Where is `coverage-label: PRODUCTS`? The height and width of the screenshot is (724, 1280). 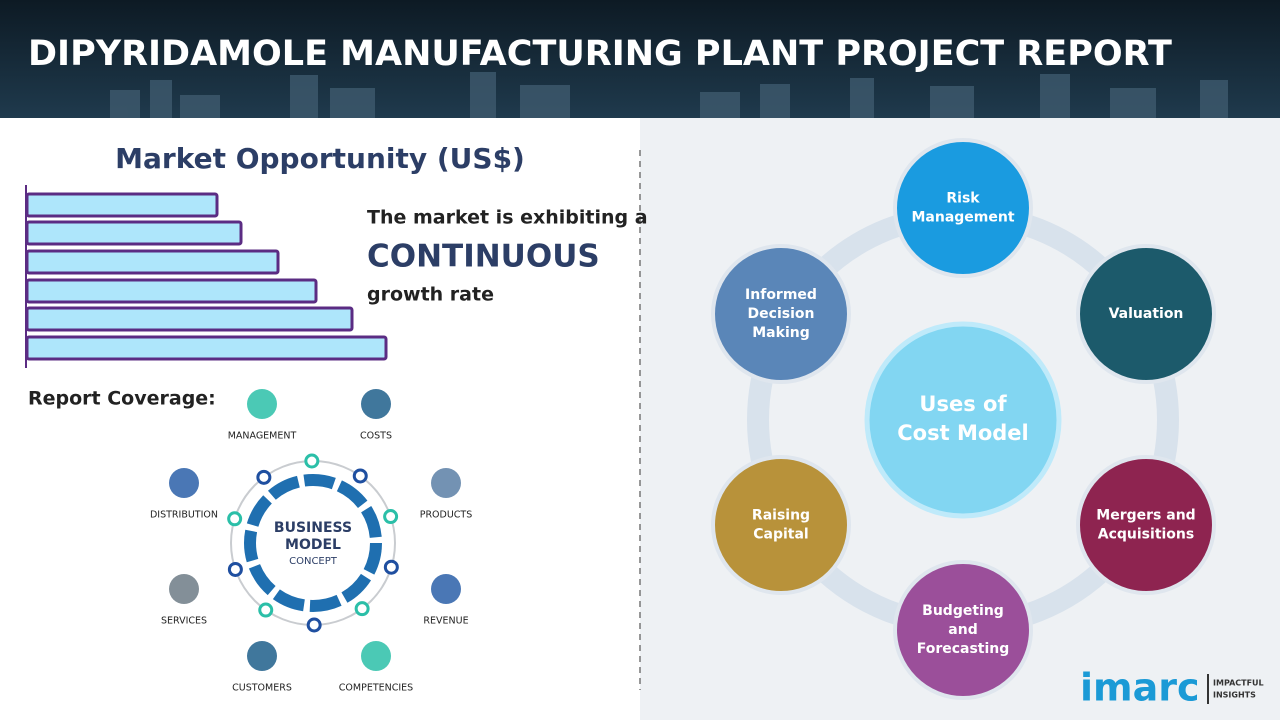 coverage-label: PRODUCTS is located at coordinates (446, 515).